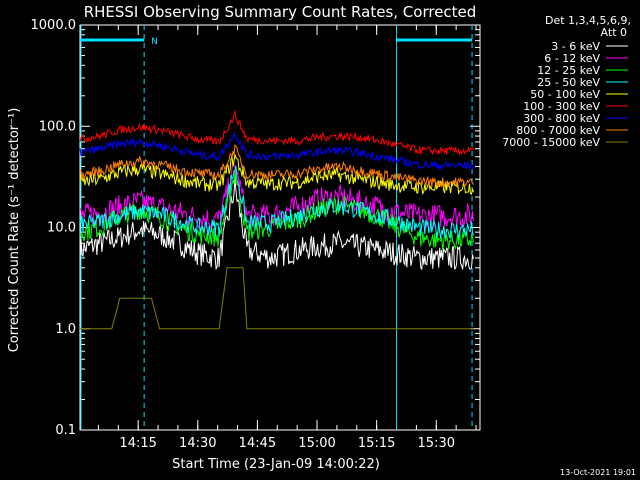  What do you see at coordinates (565, 94) in the screenshot?
I see `legend-entry-label: 50 - 100 keV` at bounding box center [565, 94].